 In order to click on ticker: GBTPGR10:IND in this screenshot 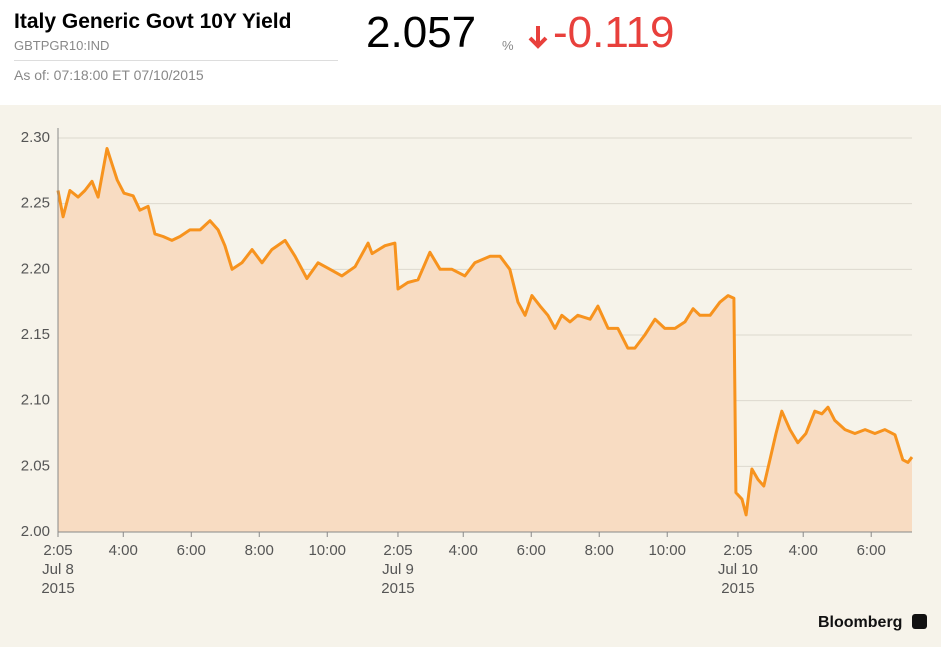, I will do `click(62, 45)`.